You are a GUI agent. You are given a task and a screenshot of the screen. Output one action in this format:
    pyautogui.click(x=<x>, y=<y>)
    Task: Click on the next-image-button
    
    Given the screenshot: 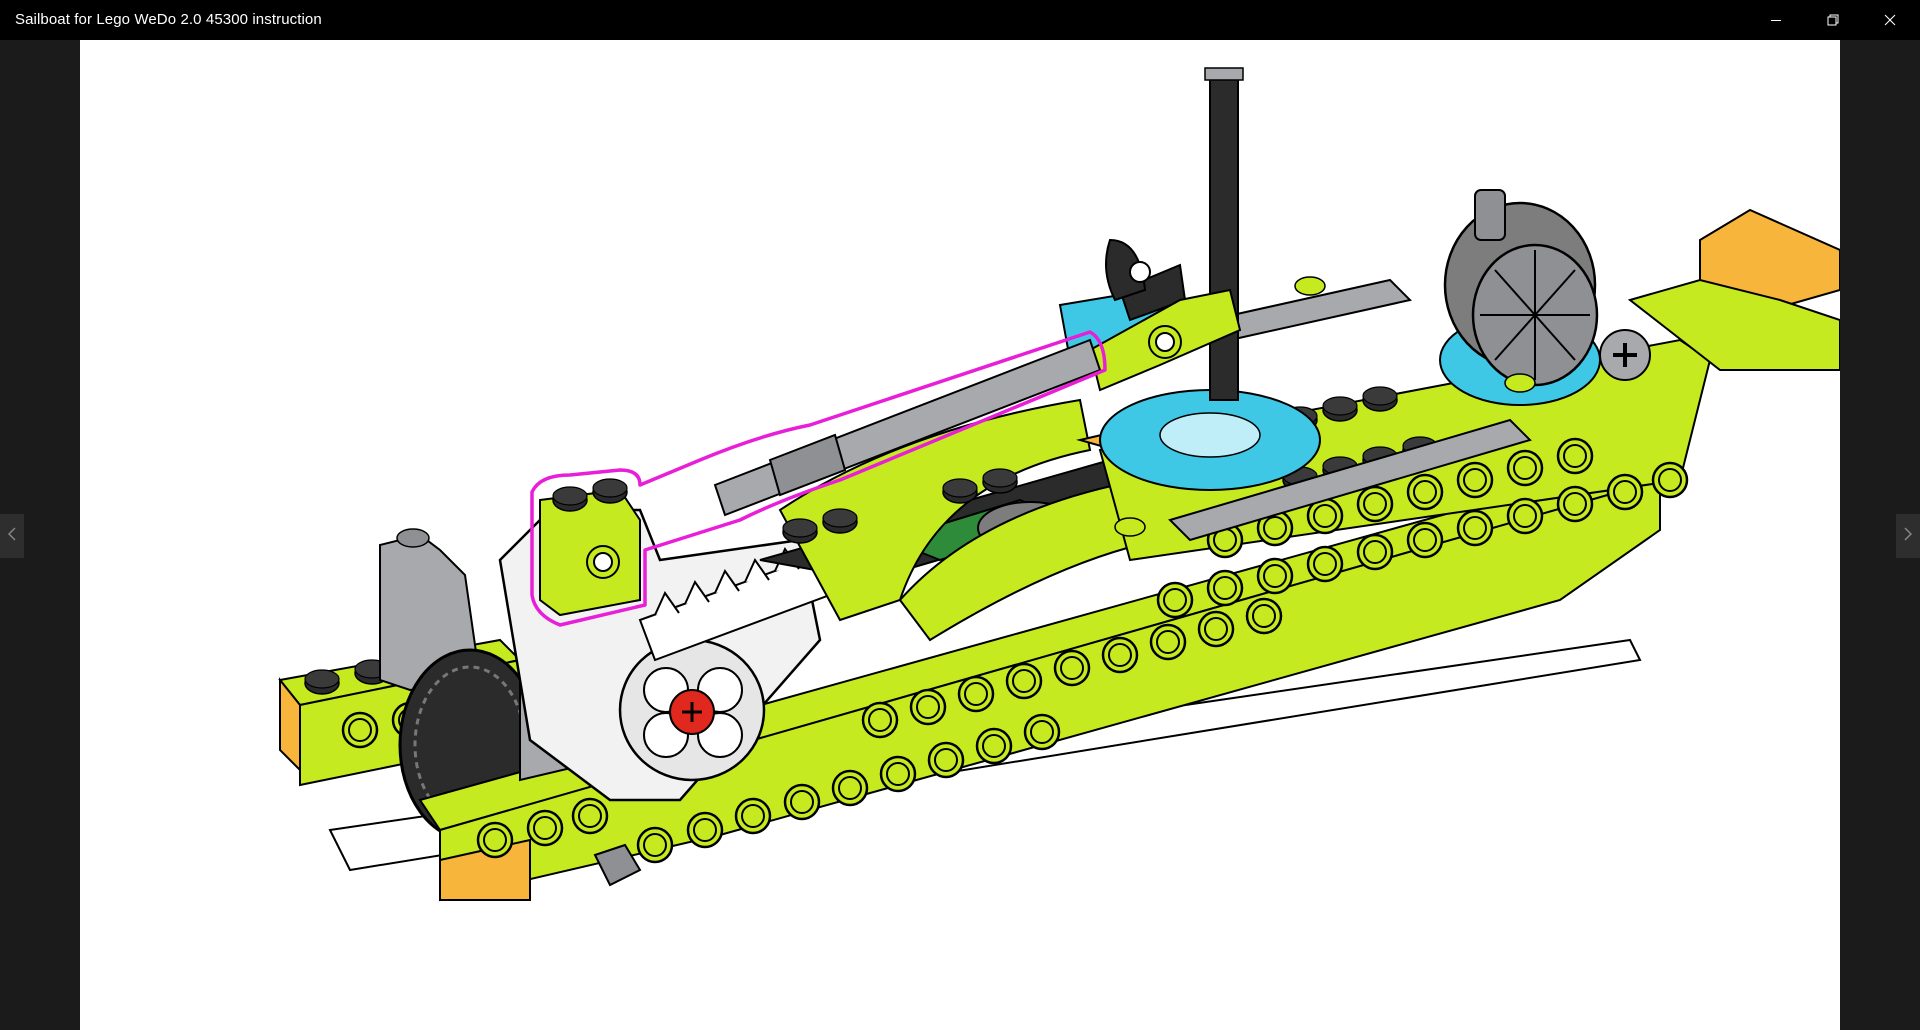 What is the action you would take?
    pyautogui.click(x=1908, y=536)
    